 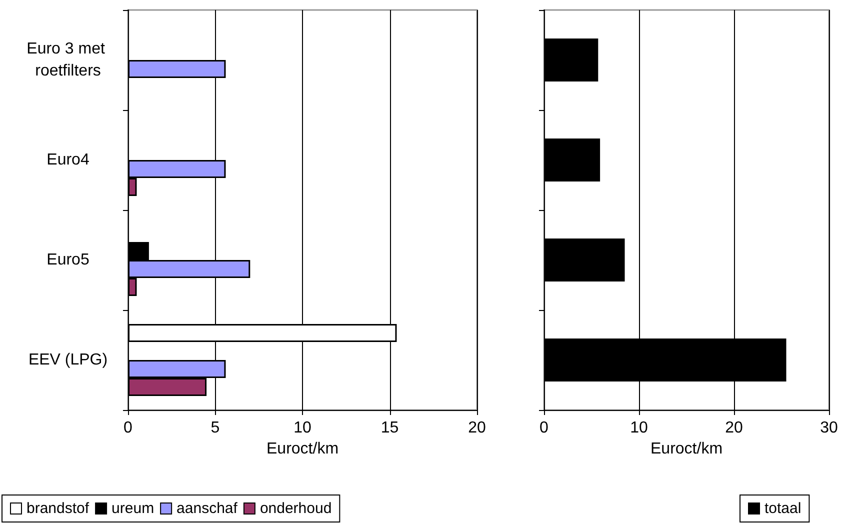 What do you see at coordinates (783, 508) in the screenshot?
I see `legend-label: totaal` at bounding box center [783, 508].